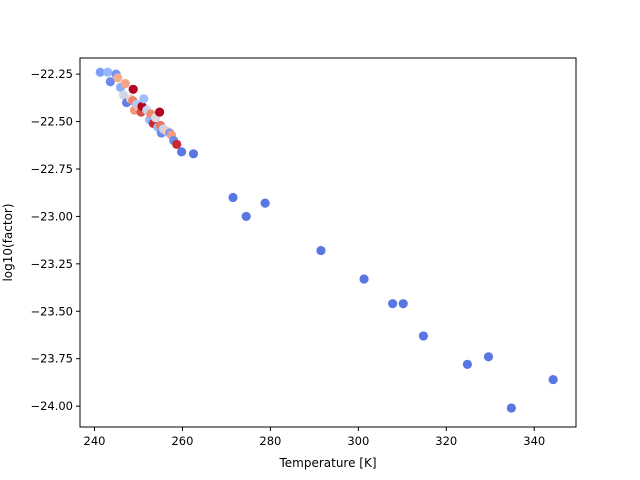  Describe the element at coordinates (446, 441) in the screenshot. I see `x-tick-label: 320` at that location.